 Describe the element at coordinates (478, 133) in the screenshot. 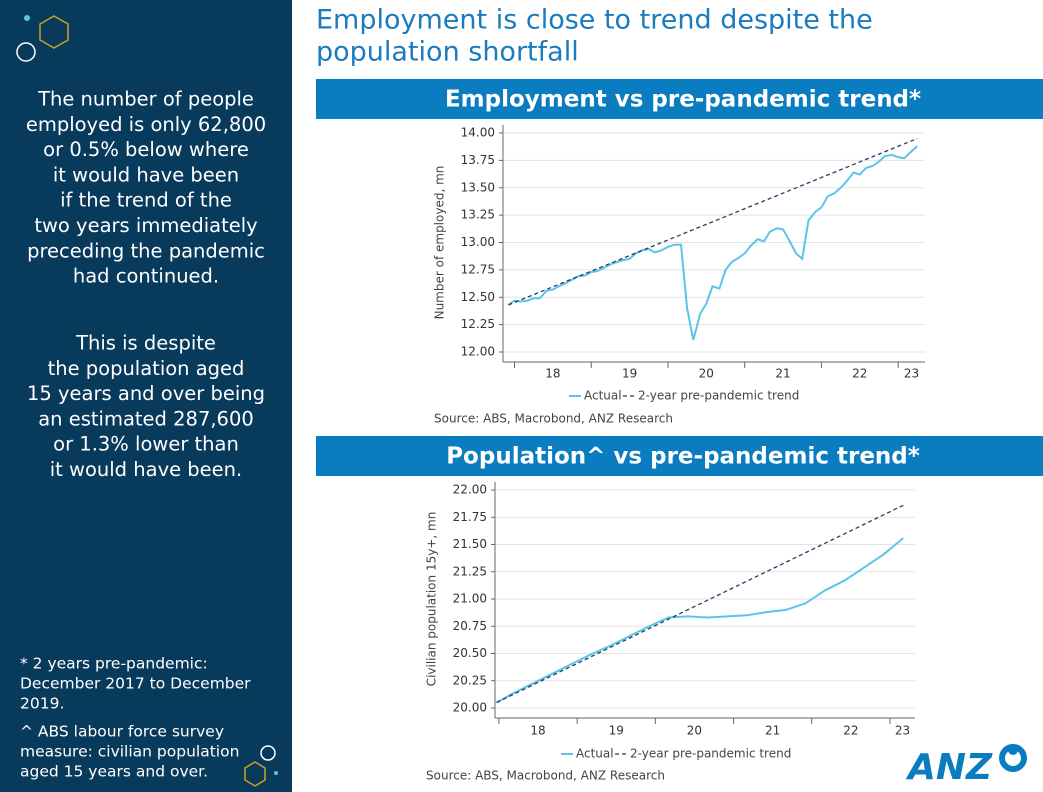

I see `y-tick-label: 14.00` at that location.